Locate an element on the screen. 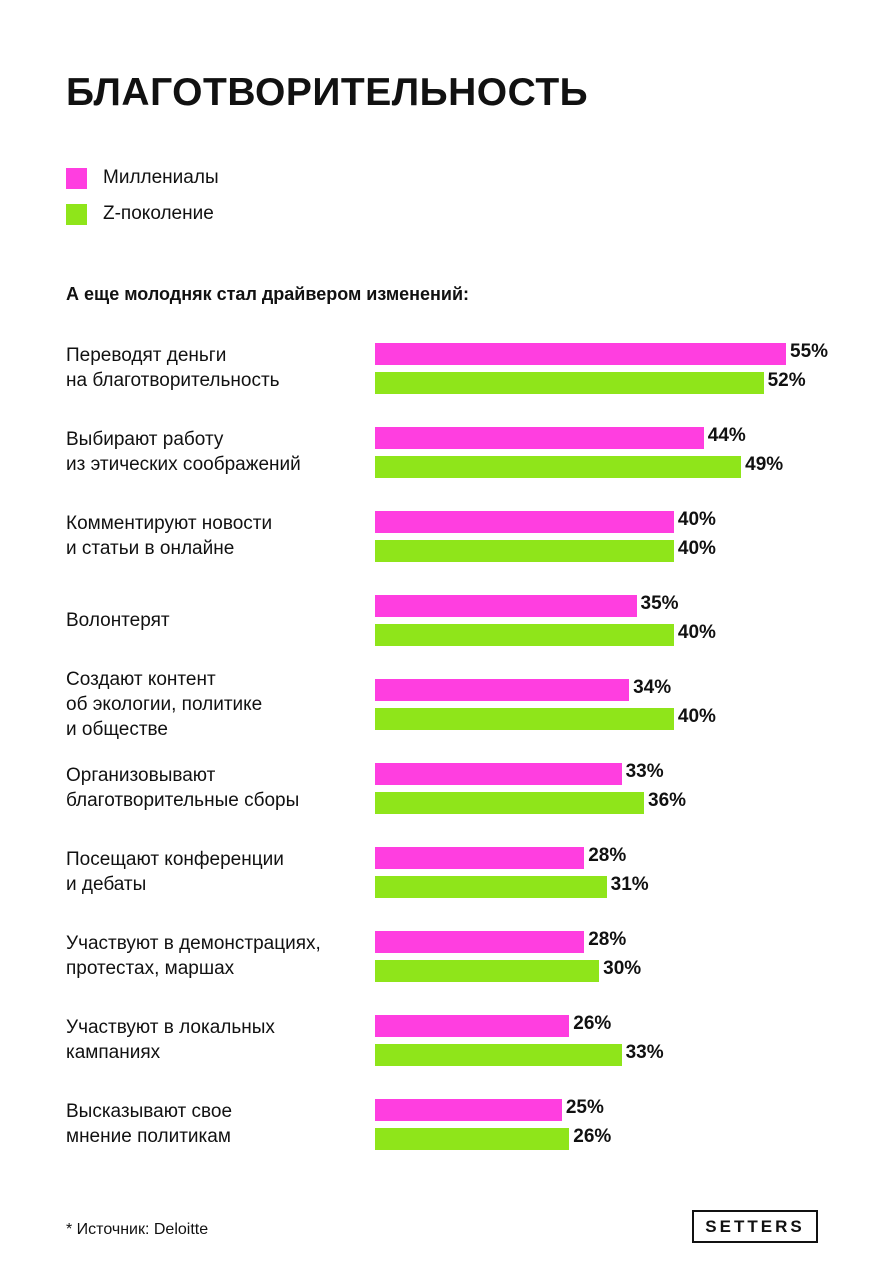 The width and height of the screenshot is (884, 1280). value-label: 30% is located at coordinates (622, 968).